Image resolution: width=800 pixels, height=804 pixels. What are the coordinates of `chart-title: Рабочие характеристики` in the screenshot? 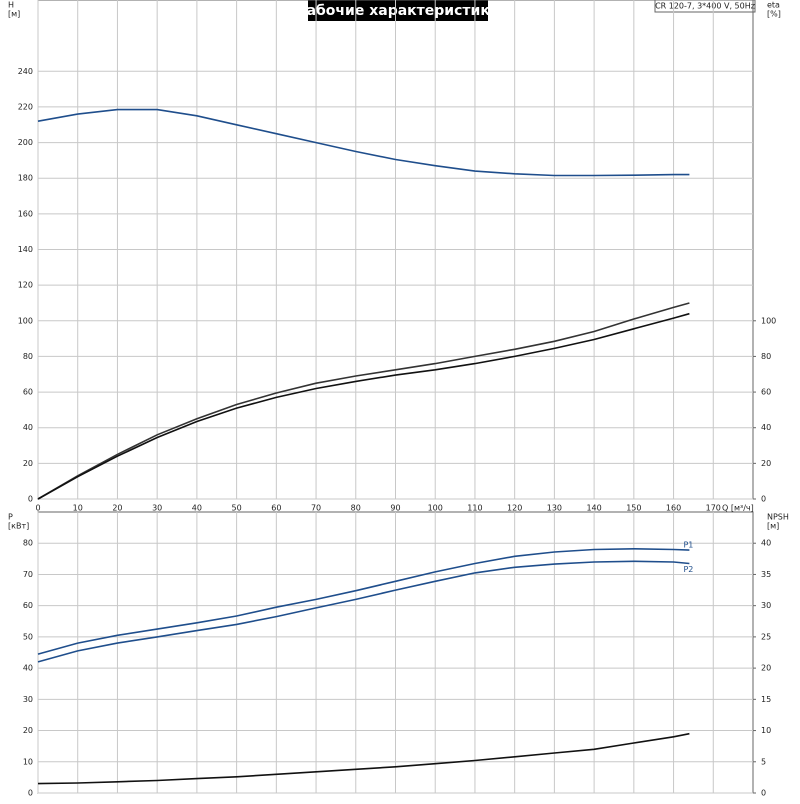 It's located at (397, 11).